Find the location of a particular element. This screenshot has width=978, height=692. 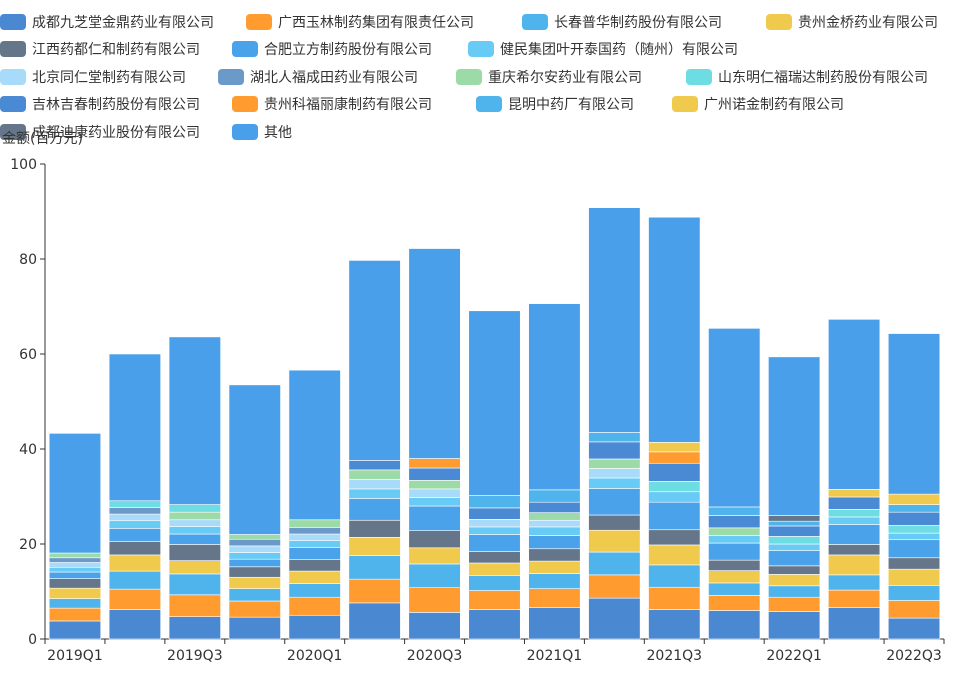

legend-item: 贵州金桥药业有限公司 is located at coordinates (852, 22).